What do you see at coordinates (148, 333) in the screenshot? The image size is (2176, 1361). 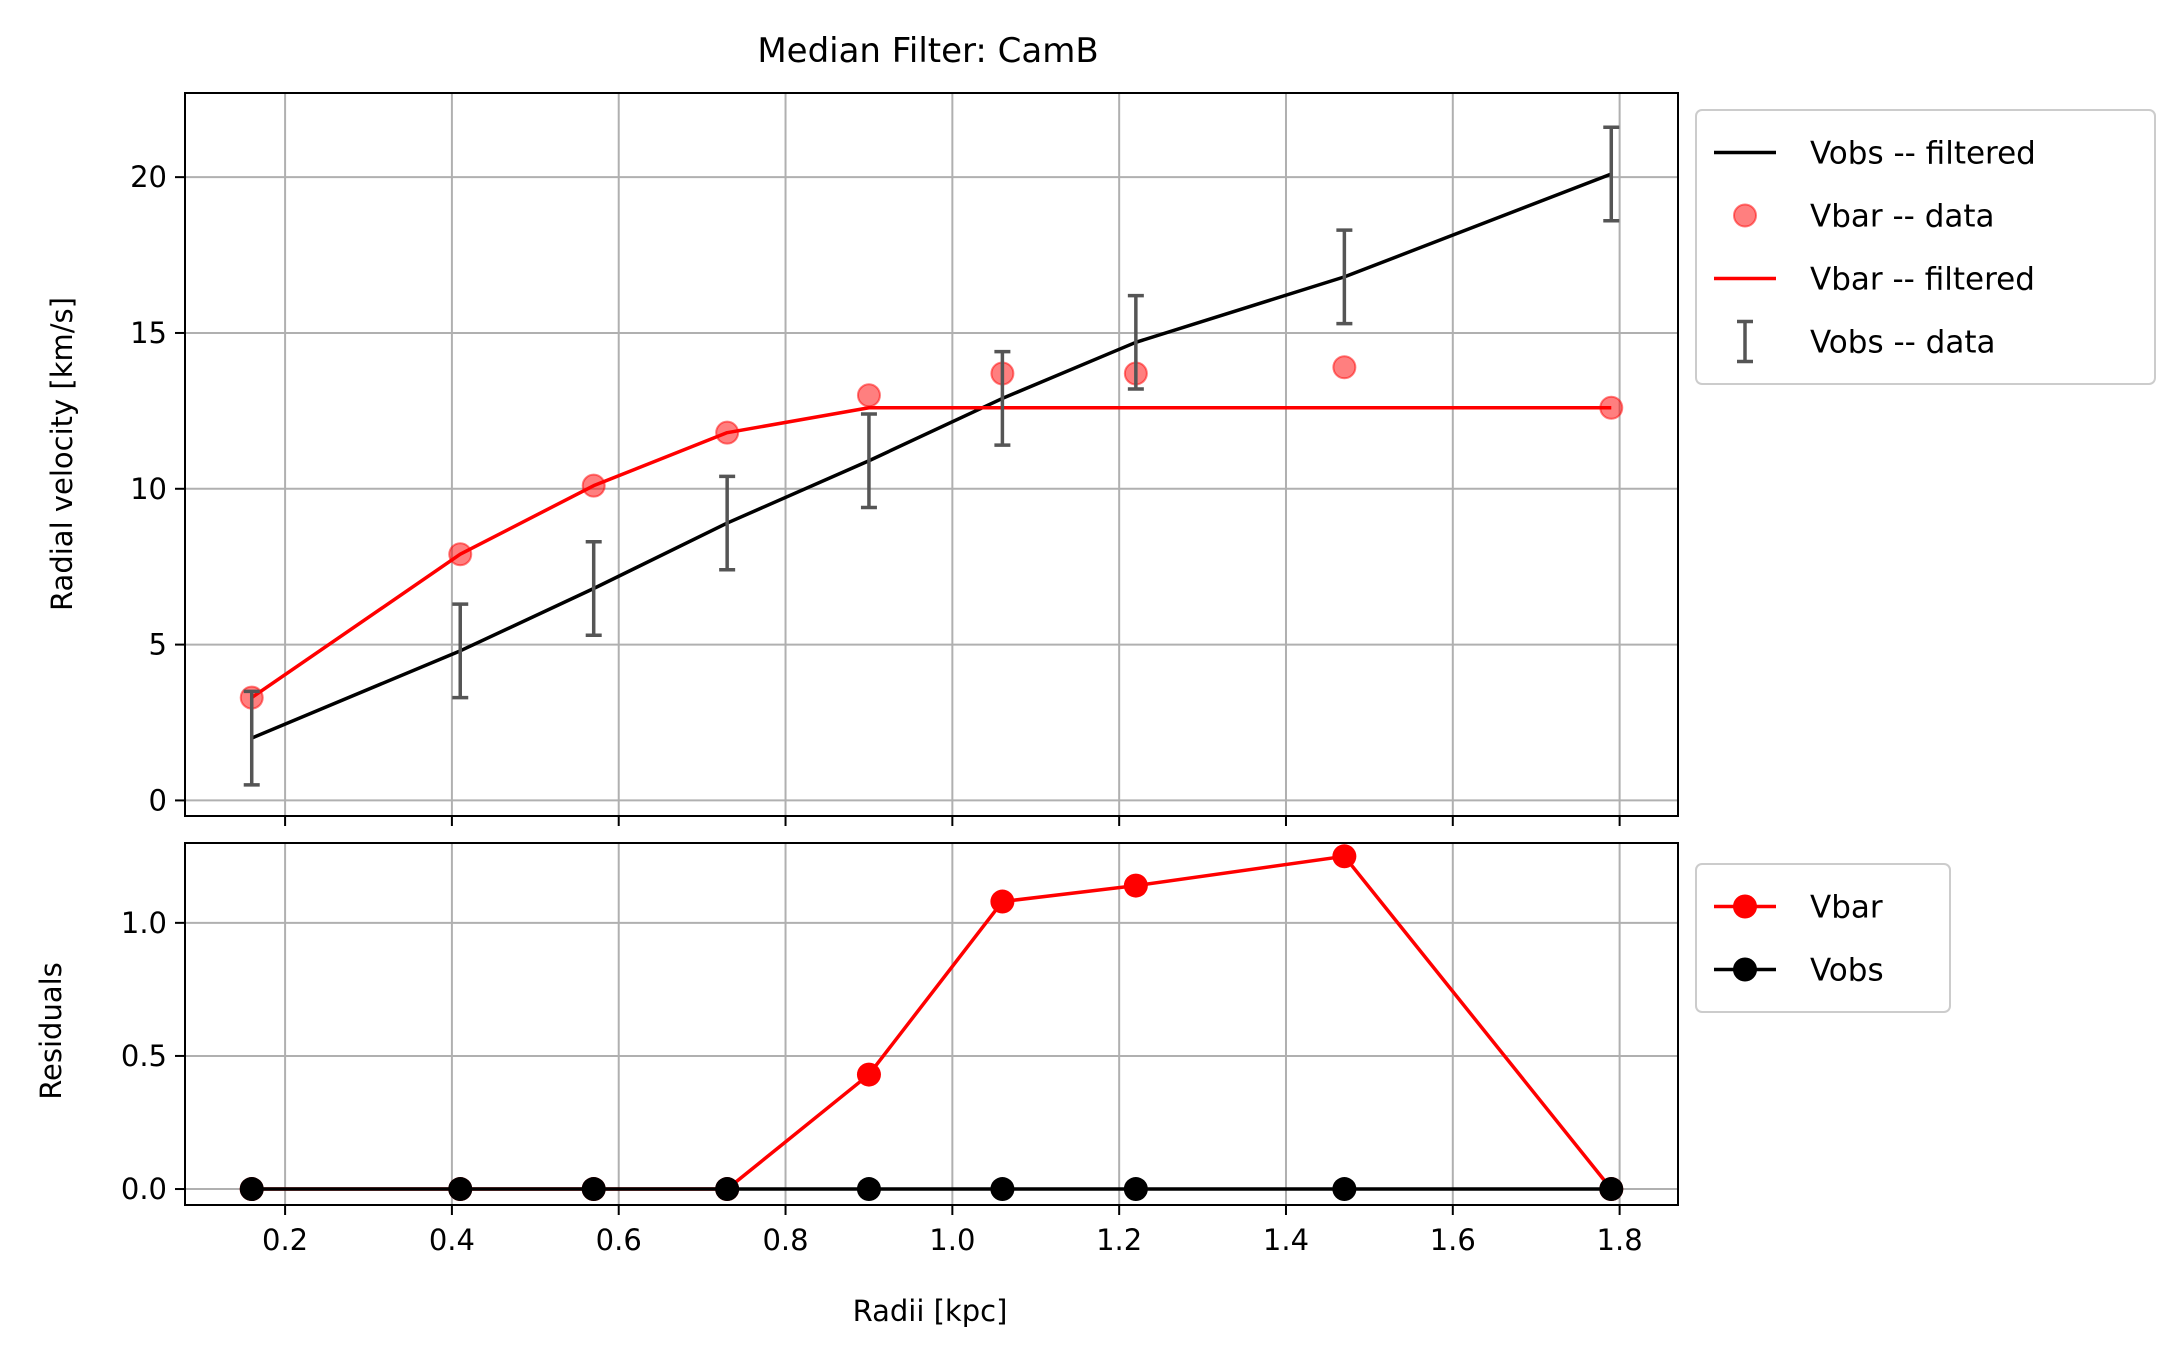 I see `y-tick-label: 15` at bounding box center [148, 333].